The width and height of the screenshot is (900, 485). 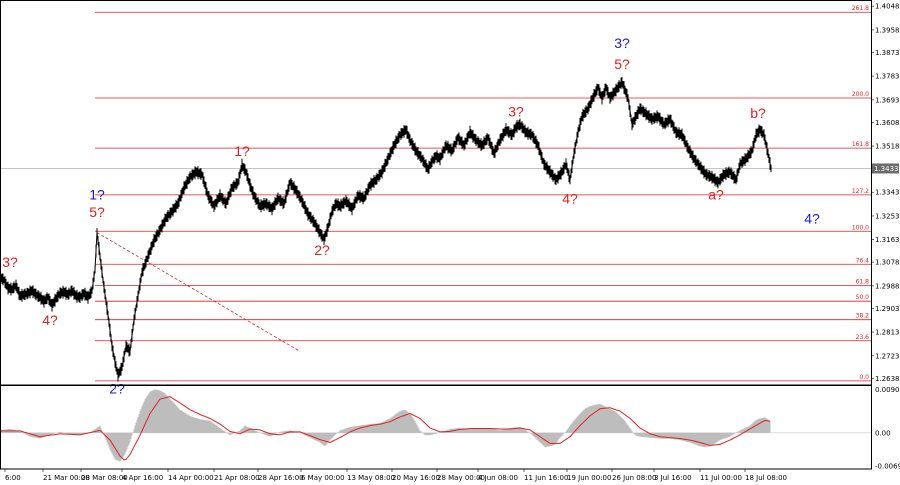 What do you see at coordinates (237, 478) in the screenshot?
I see `time-tick-5: 21 Apr 08:00` at bounding box center [237, 478].